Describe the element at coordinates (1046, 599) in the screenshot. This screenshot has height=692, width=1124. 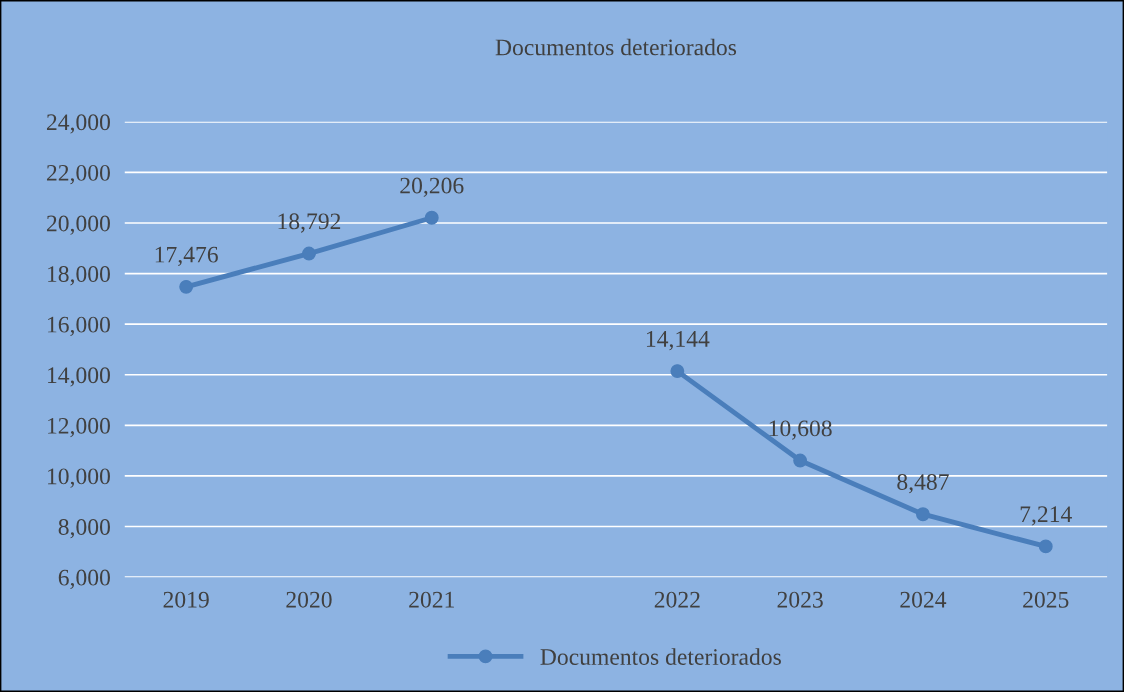
I see `x-tick-label: 2025` at that location.